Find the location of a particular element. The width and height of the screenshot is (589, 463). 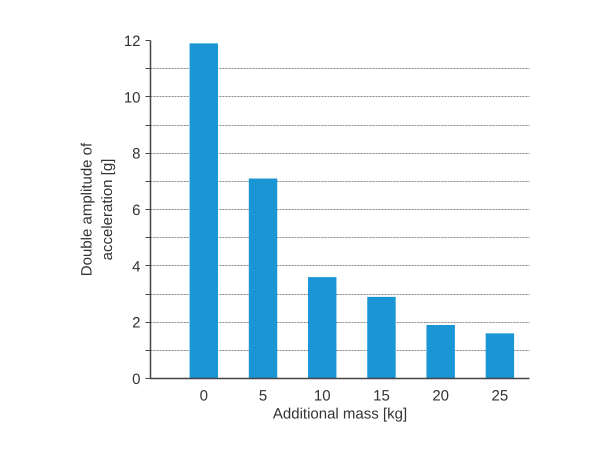

x-tick-label: 5 is located at coordinates (263, 396).